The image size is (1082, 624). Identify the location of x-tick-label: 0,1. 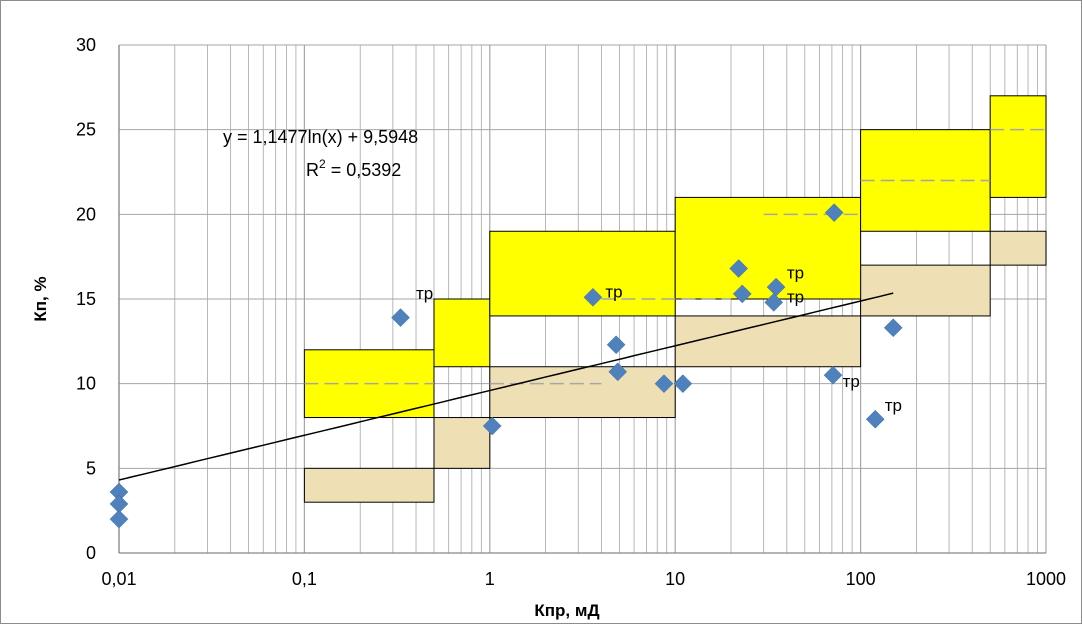
(304, 579).